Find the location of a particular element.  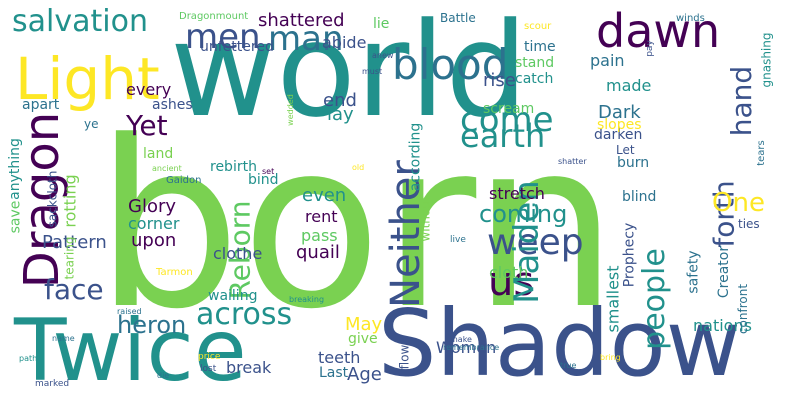

word-live: live is located at coordinates (458, 240).